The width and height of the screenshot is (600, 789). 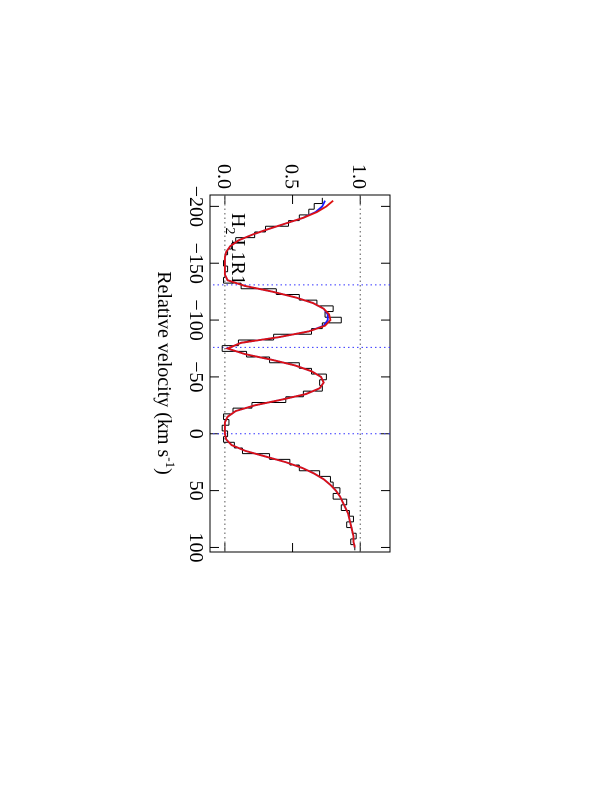 I want to click on x-tick-label: −100, so click(x=196, y=319).